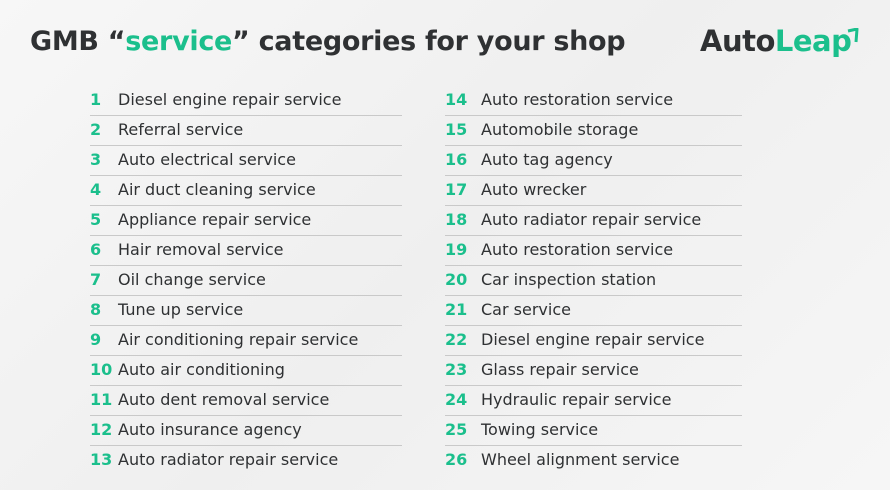 Image resolution: width=890 pixels, height=490 pixels. I want to click on item-number: 9, so click(96, 339).